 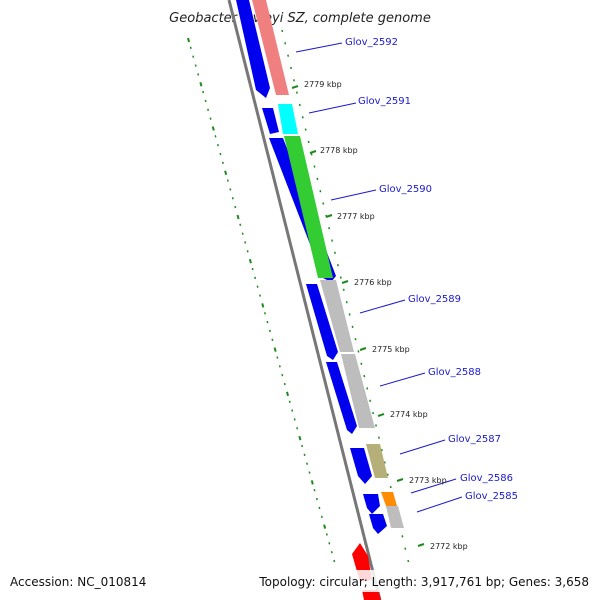 I want to click on gene-label-glov-2589: Glov_2589, so click(x=434, y=299).